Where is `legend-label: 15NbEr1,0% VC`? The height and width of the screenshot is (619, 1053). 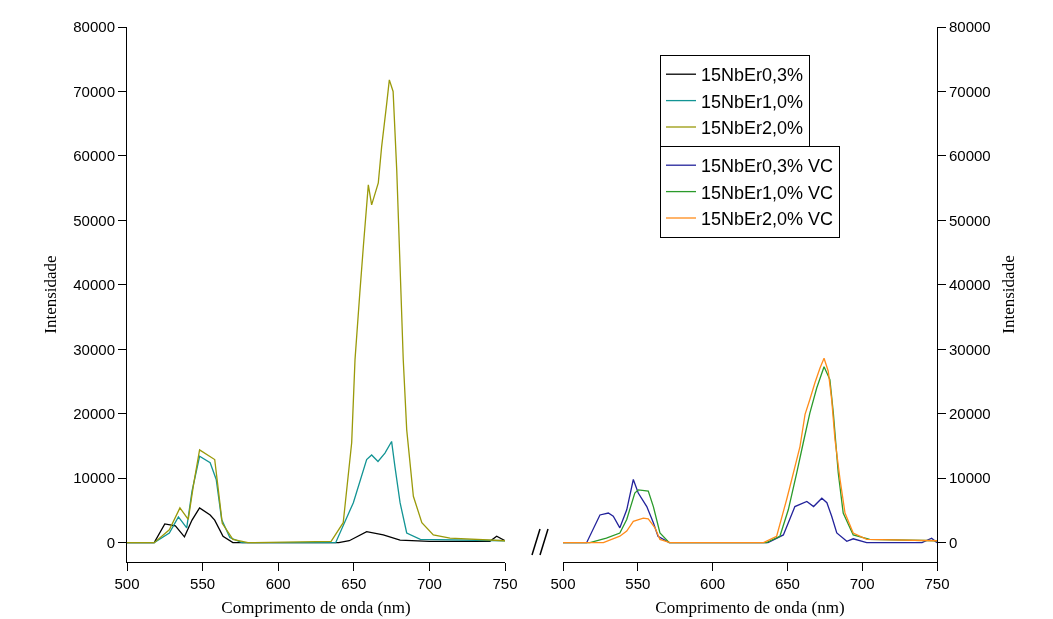 legend-label: 15NbEr1,0% VC is located at coordinates (767, 192).